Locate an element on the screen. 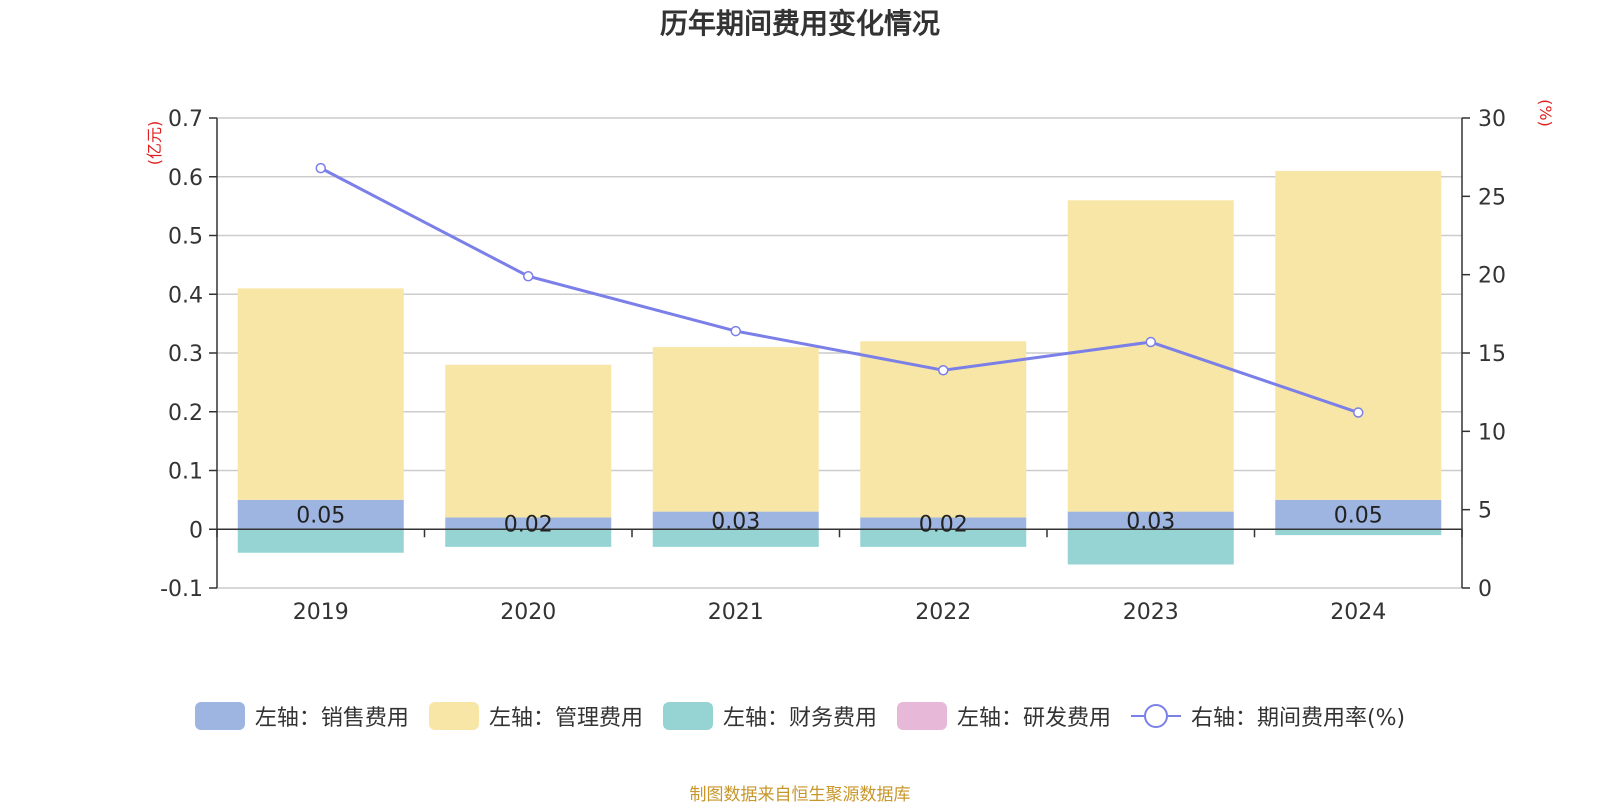  legend-item-admin: 左轴：管理费用 is located at coordinates (535, 716).